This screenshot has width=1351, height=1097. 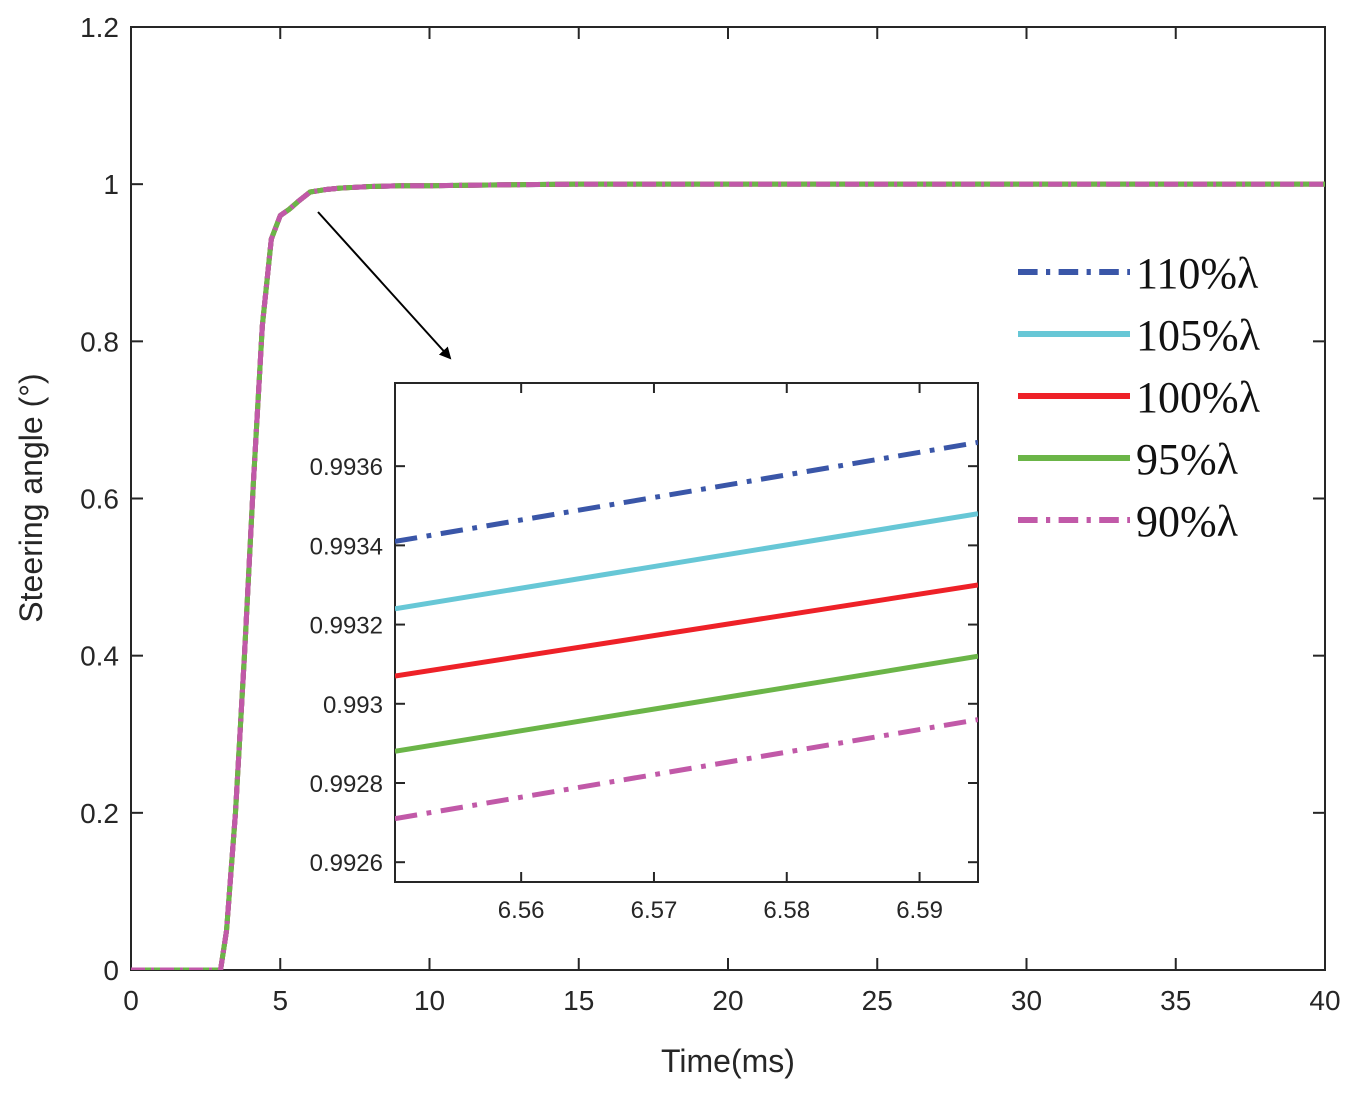 I want to click on x-tick-label: 30, so click(x=1026, y=1000).